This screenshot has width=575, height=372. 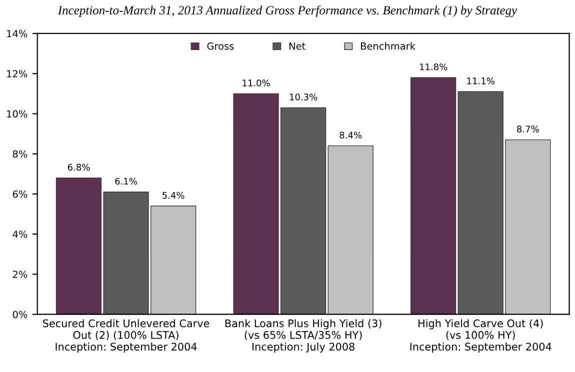 I want to click on y-tick-label: 0%, so click(x=20, y=314).